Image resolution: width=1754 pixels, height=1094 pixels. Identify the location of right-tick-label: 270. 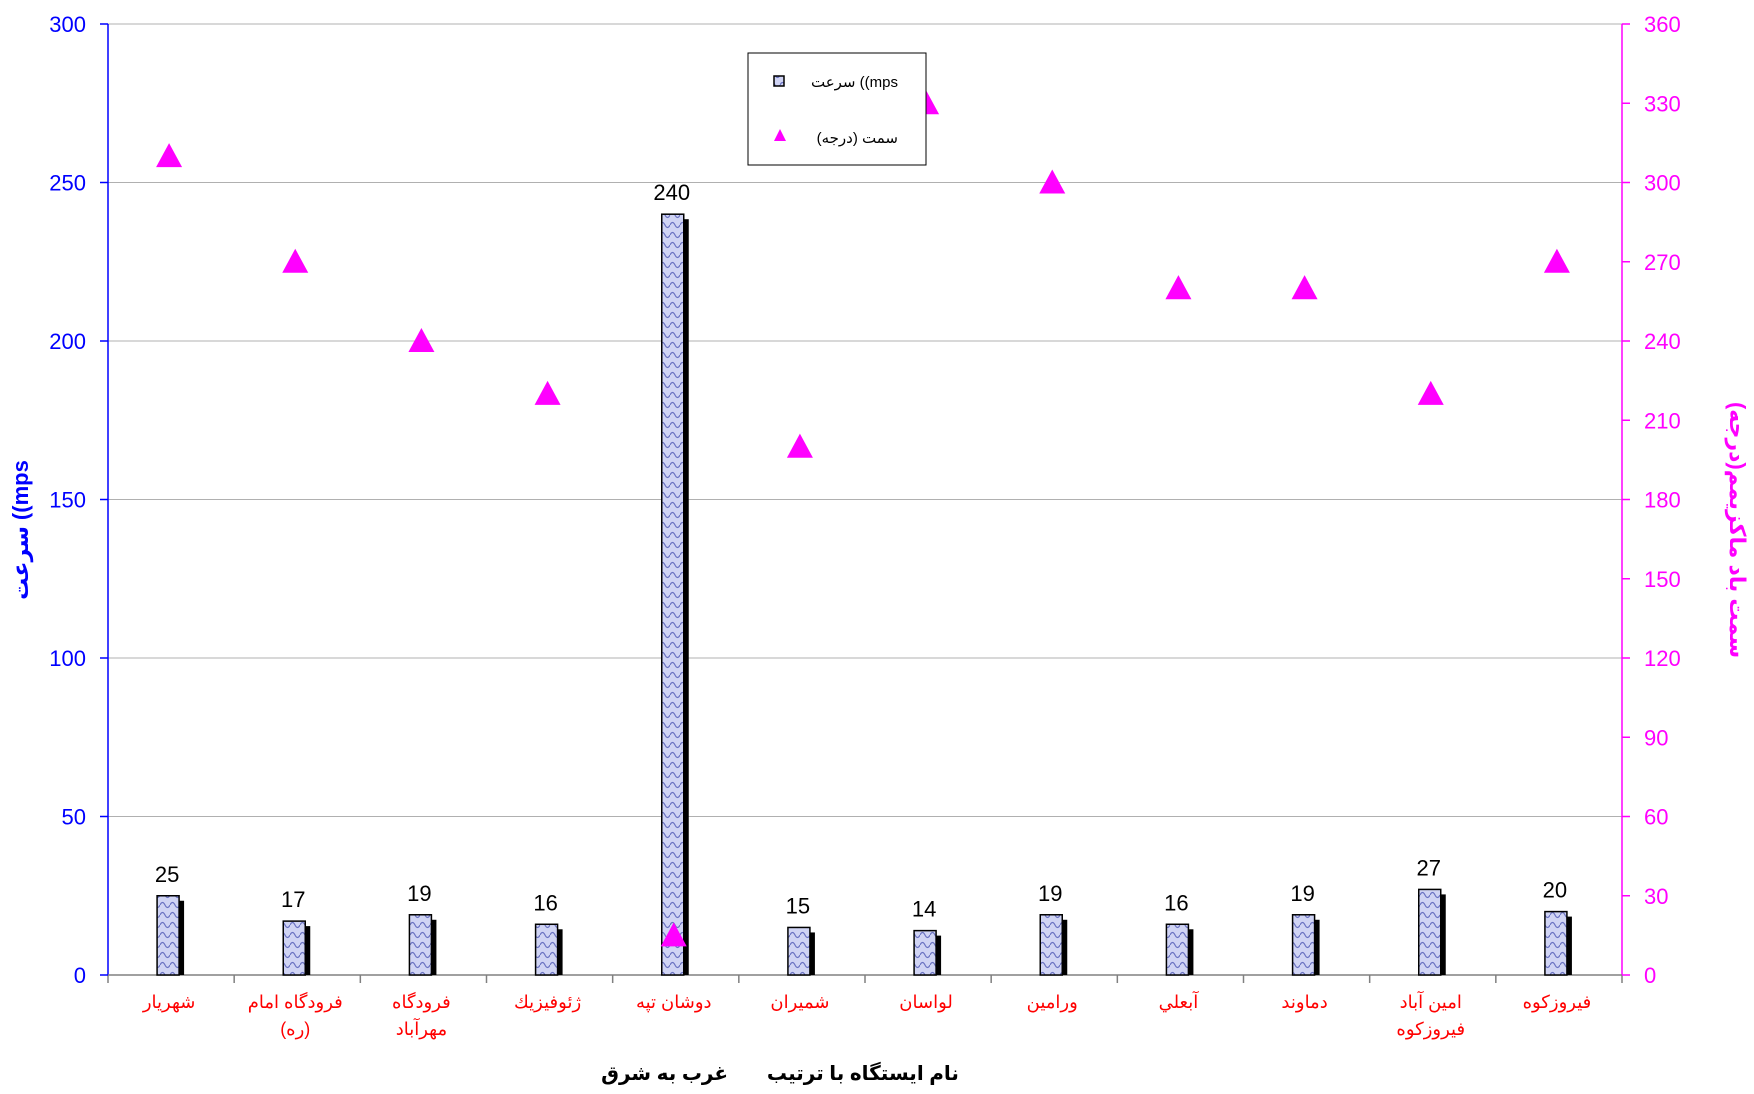
(1662, 262).